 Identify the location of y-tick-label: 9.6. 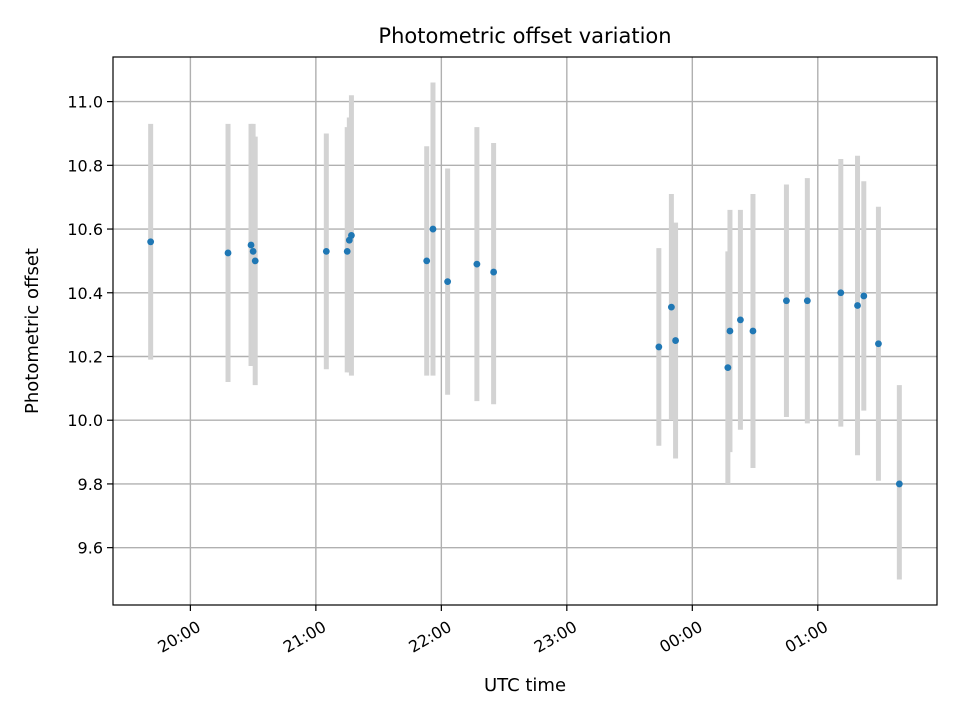
(90, 548).